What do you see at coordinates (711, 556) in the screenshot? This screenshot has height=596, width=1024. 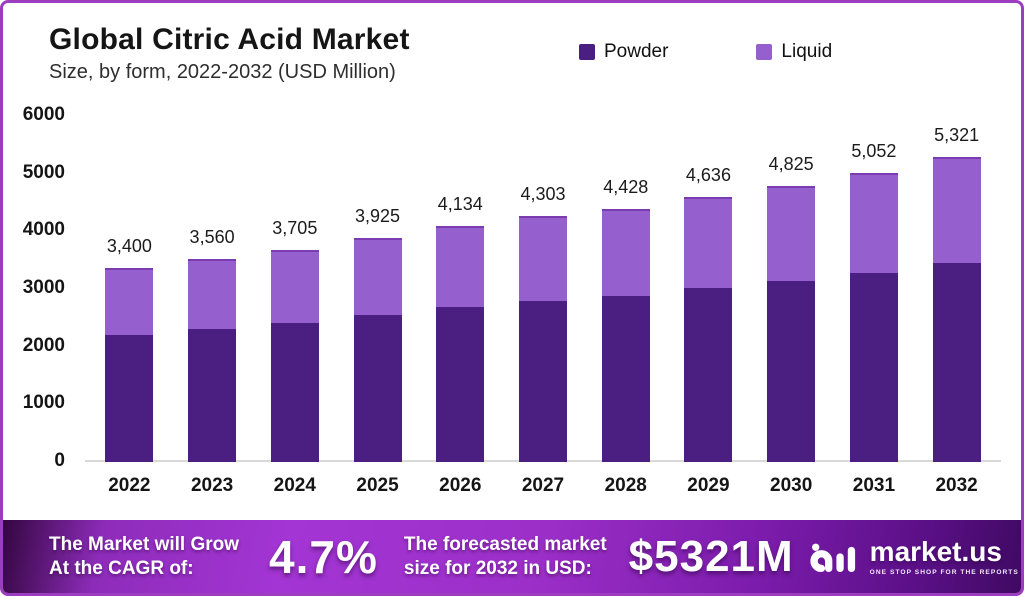 I see `forecast-value: $5321M` at bounding box center [711, 556].